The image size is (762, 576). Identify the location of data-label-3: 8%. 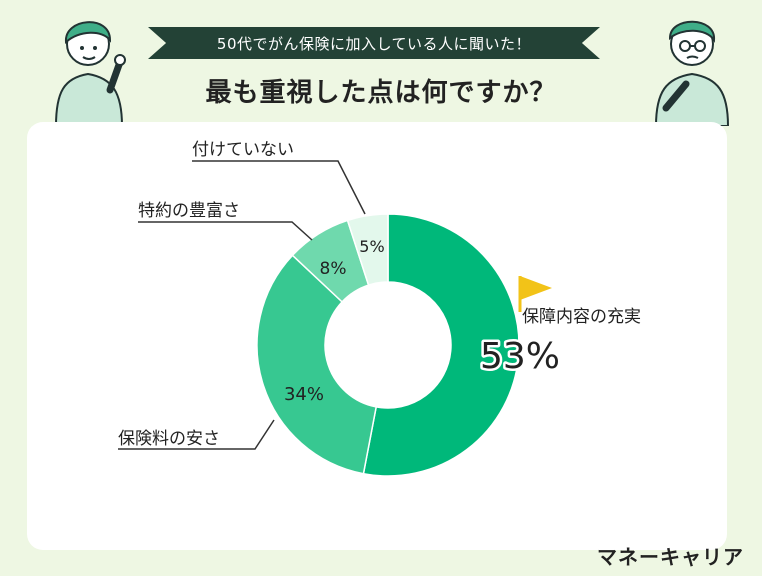
(333, 269).